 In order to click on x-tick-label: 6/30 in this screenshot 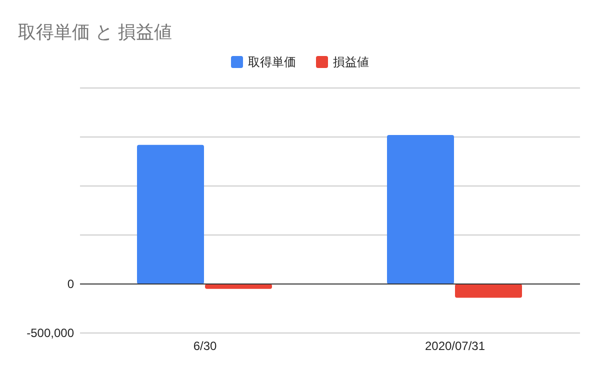, I will do `click(205, 346)`.